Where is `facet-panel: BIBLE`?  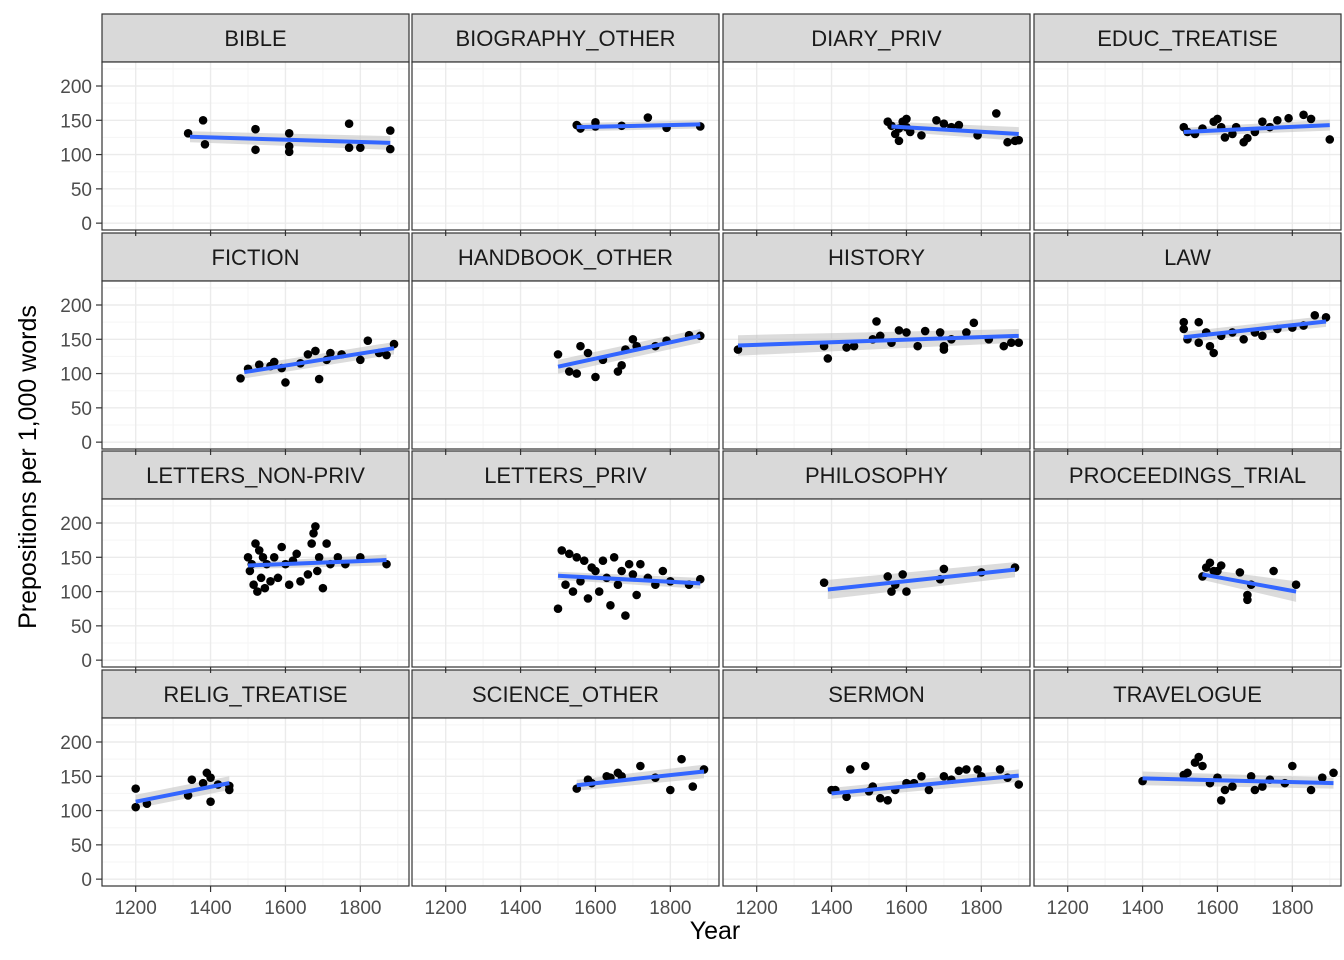
facet-panel: BIBLE is located at coordinates (255, 122).